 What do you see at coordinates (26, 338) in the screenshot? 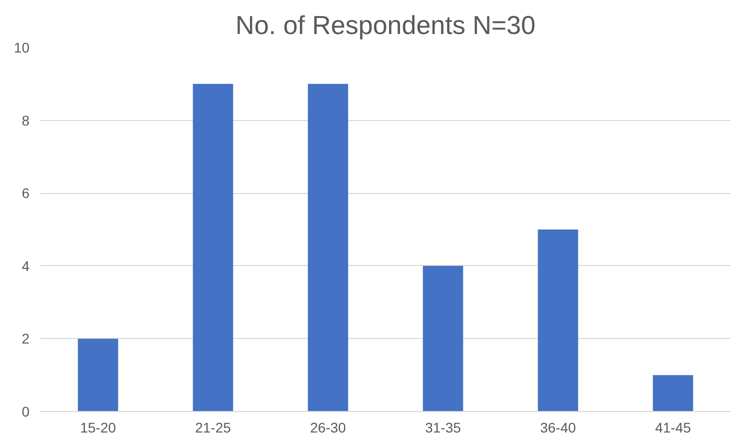
I see `y-tick-label: 2` at bounding box center [26, 338].